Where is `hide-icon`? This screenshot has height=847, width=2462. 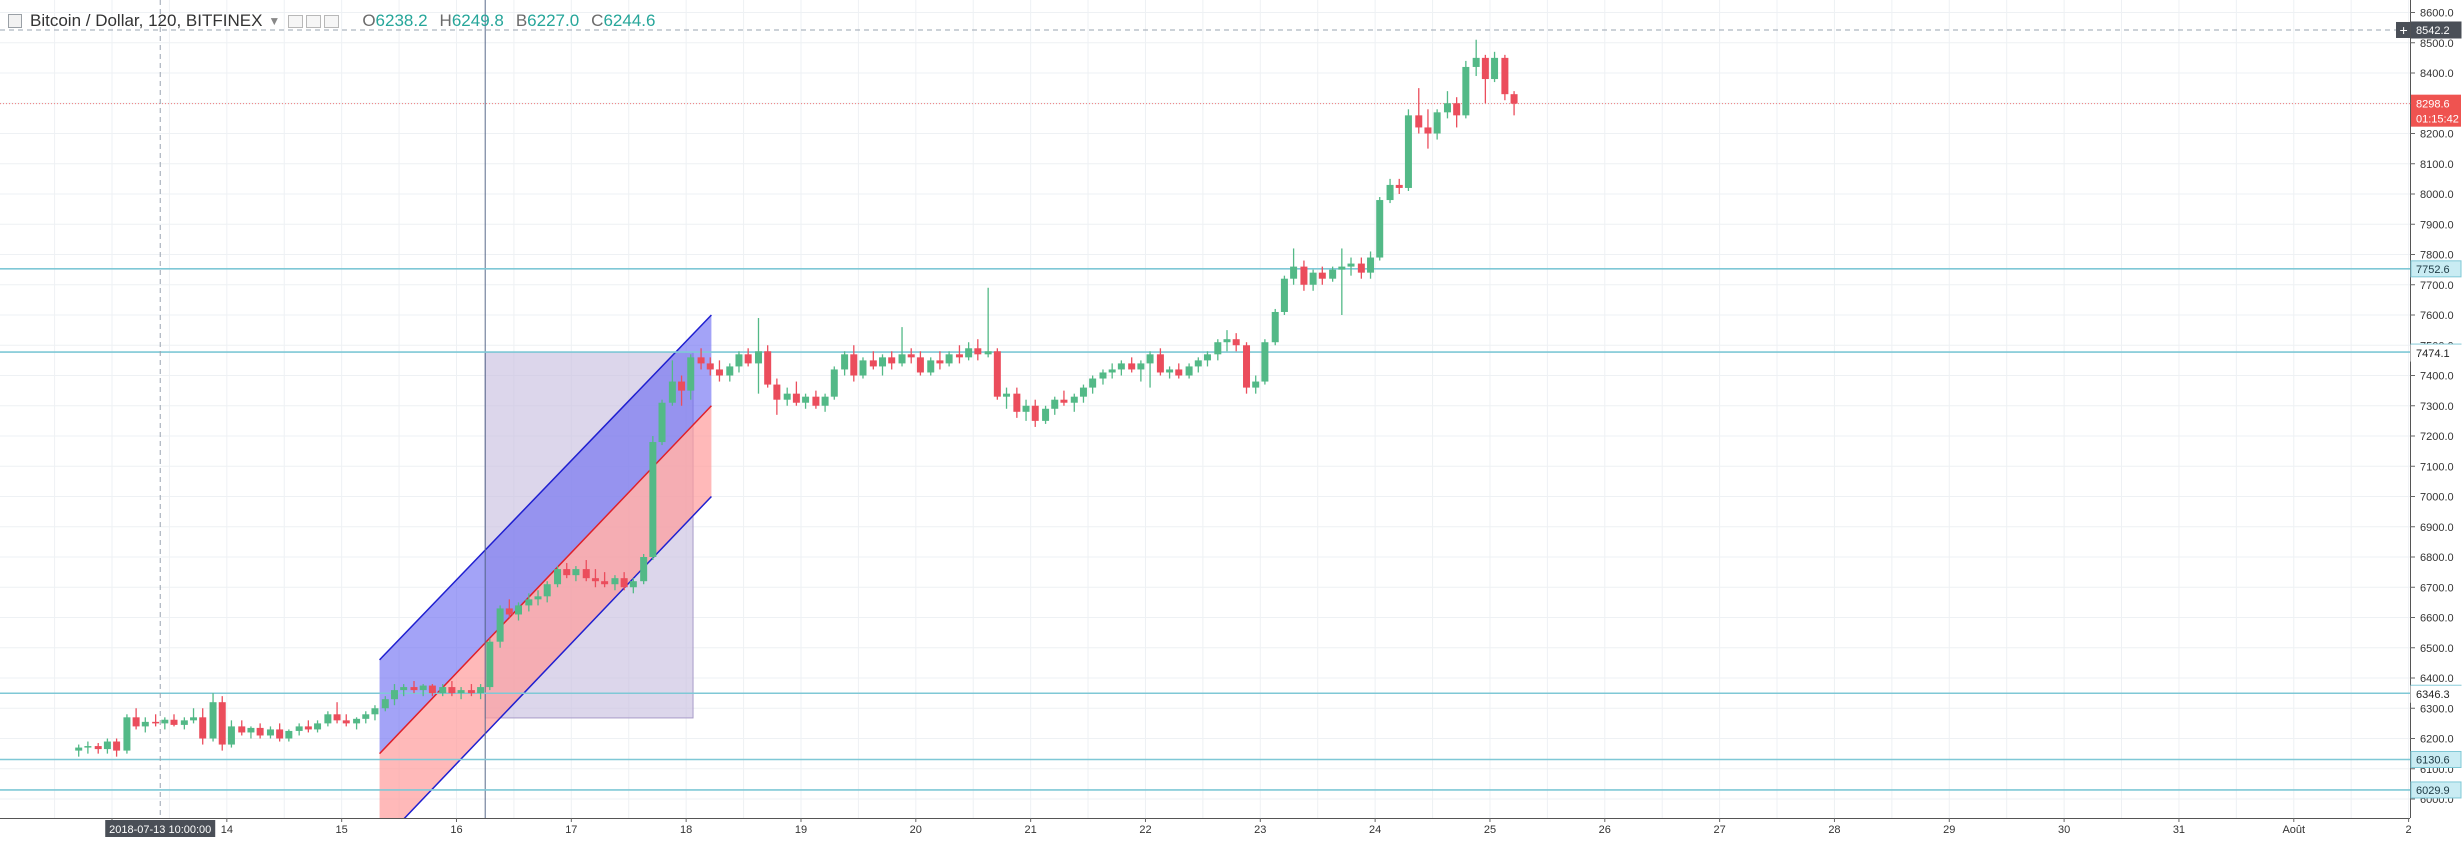 hide-icon is located at coordinates (296, 21).